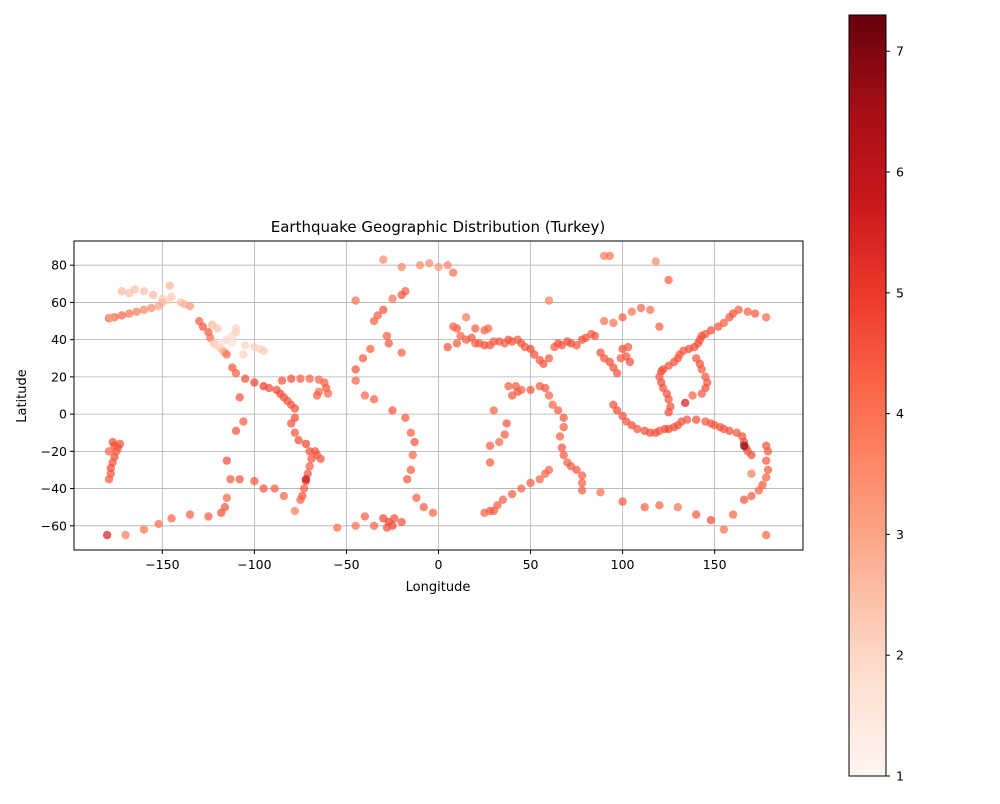 This screenshot has height=804, width=1000. What do you see at coordinates (715, 564) in the screenshot?
I see `x-tick-label: 150` at bounding box center [715, 564].